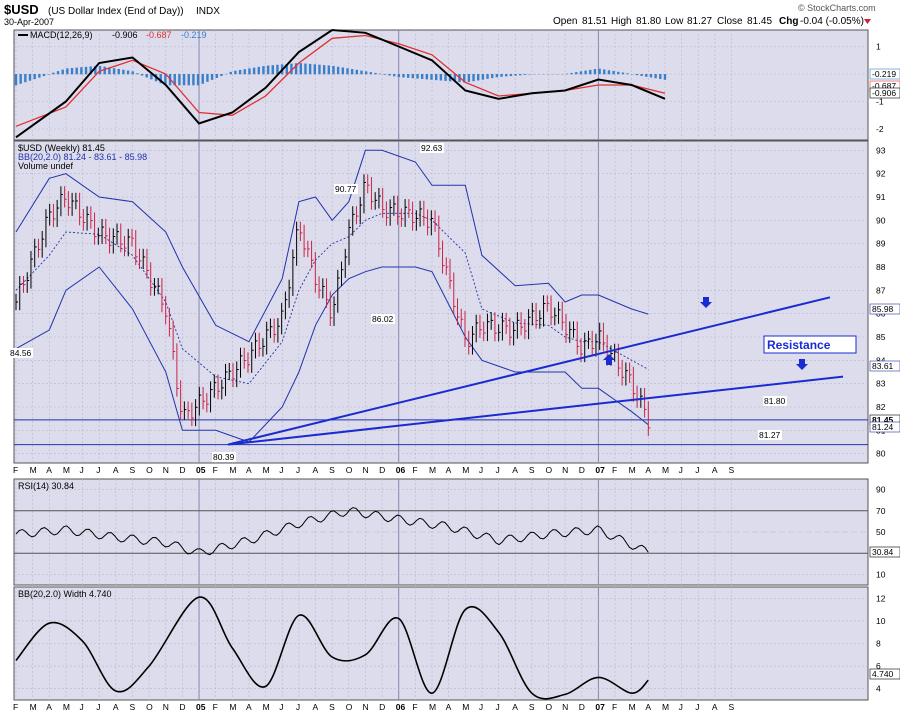 Image resolution: width=900 pixels, height=720 pixels. Describe the element at coordinates (880, 129) in the screenshot. I see `y-tick-label: -2` at that location.